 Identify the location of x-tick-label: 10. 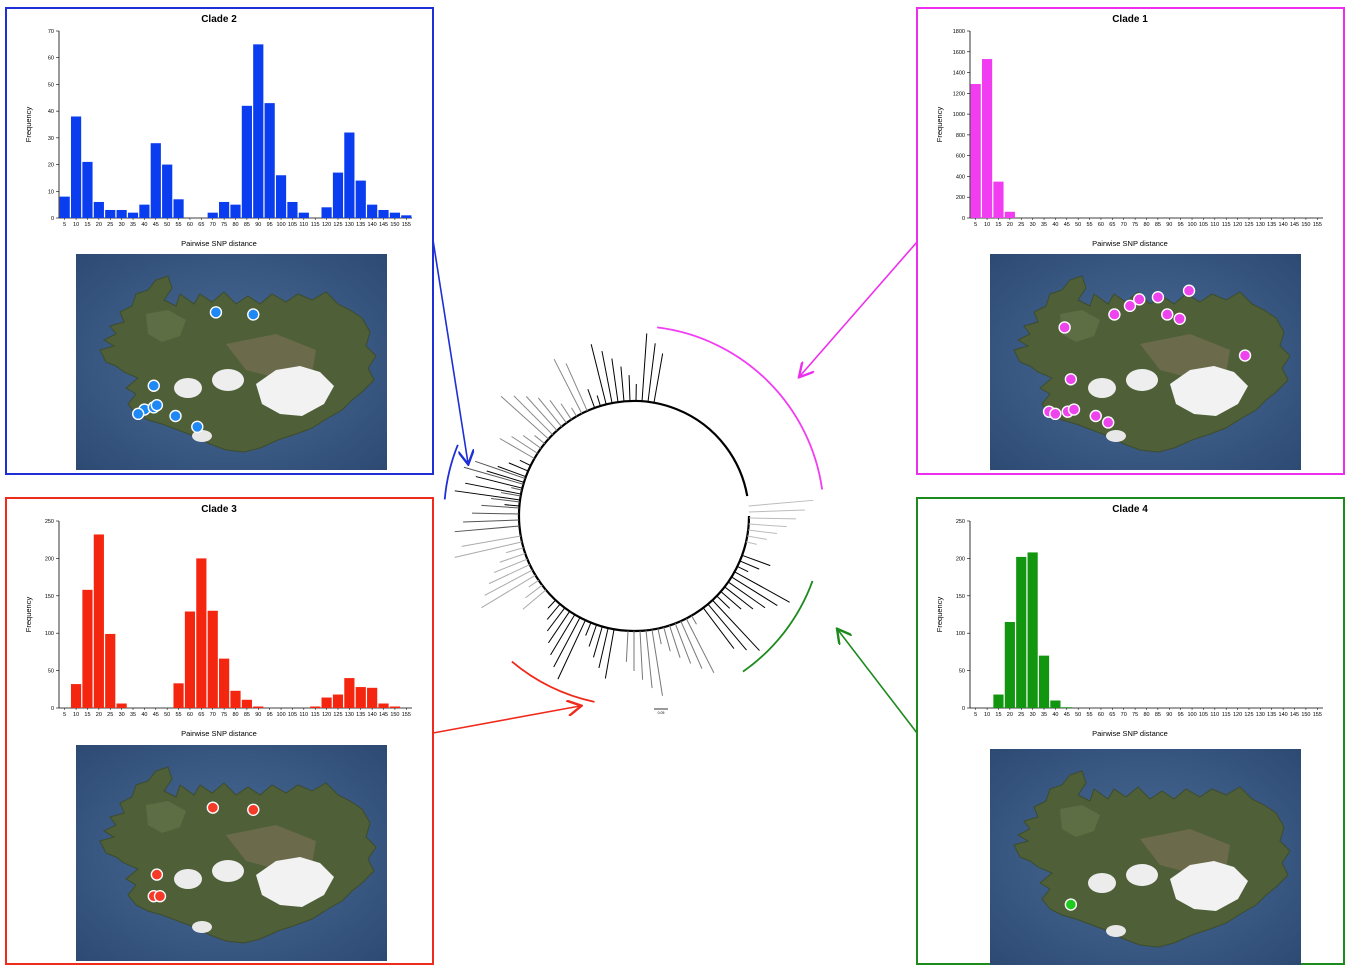
(987, 715).